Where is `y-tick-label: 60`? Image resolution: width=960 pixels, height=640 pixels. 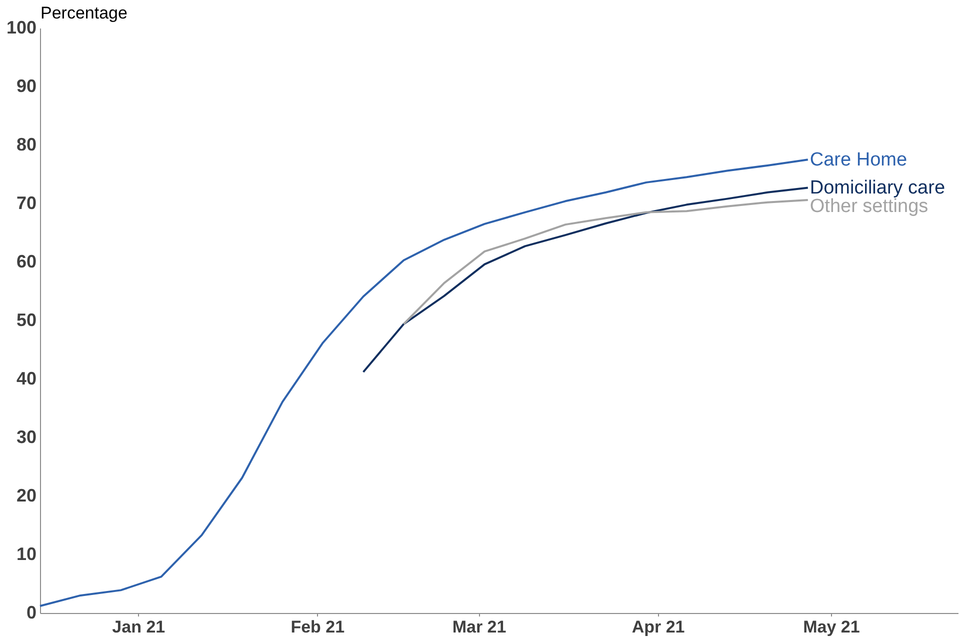
y-tick-label: 60 is located at coordinates (26, 262).